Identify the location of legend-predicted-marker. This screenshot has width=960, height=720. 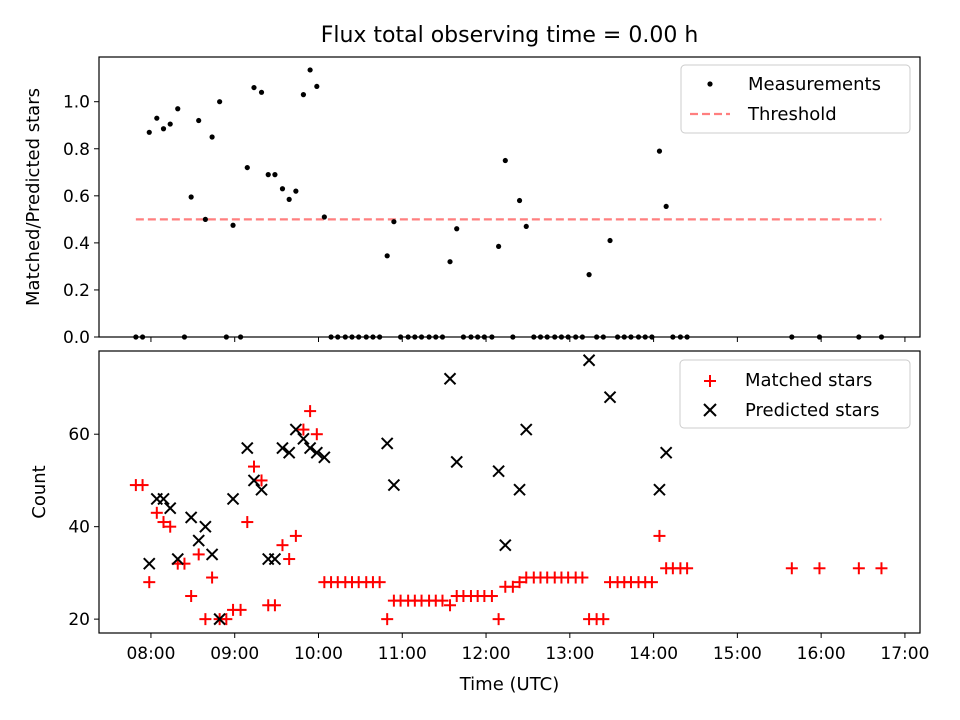
(710, 410).